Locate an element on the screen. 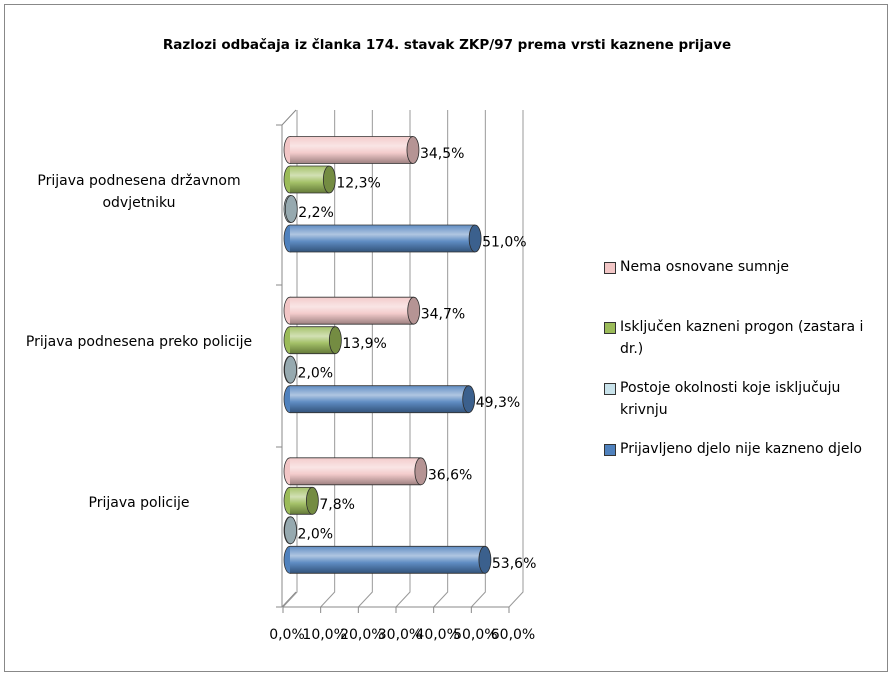 Image resolution: width=893 pixels, height=680 pixels. x-tick-label: 30,0% is located at coordinates (400, 635).